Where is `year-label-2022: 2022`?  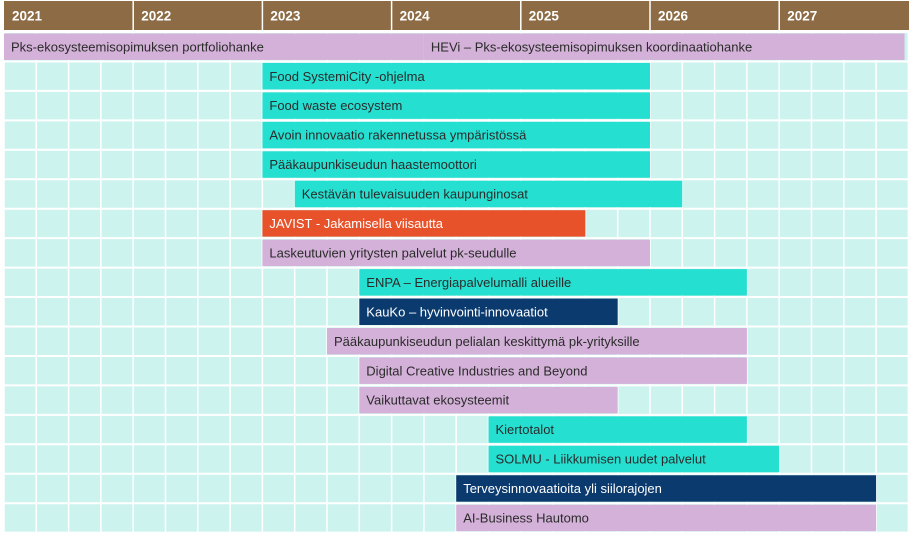 year-label-2022: 2022 is located at coordinates (156, 16).